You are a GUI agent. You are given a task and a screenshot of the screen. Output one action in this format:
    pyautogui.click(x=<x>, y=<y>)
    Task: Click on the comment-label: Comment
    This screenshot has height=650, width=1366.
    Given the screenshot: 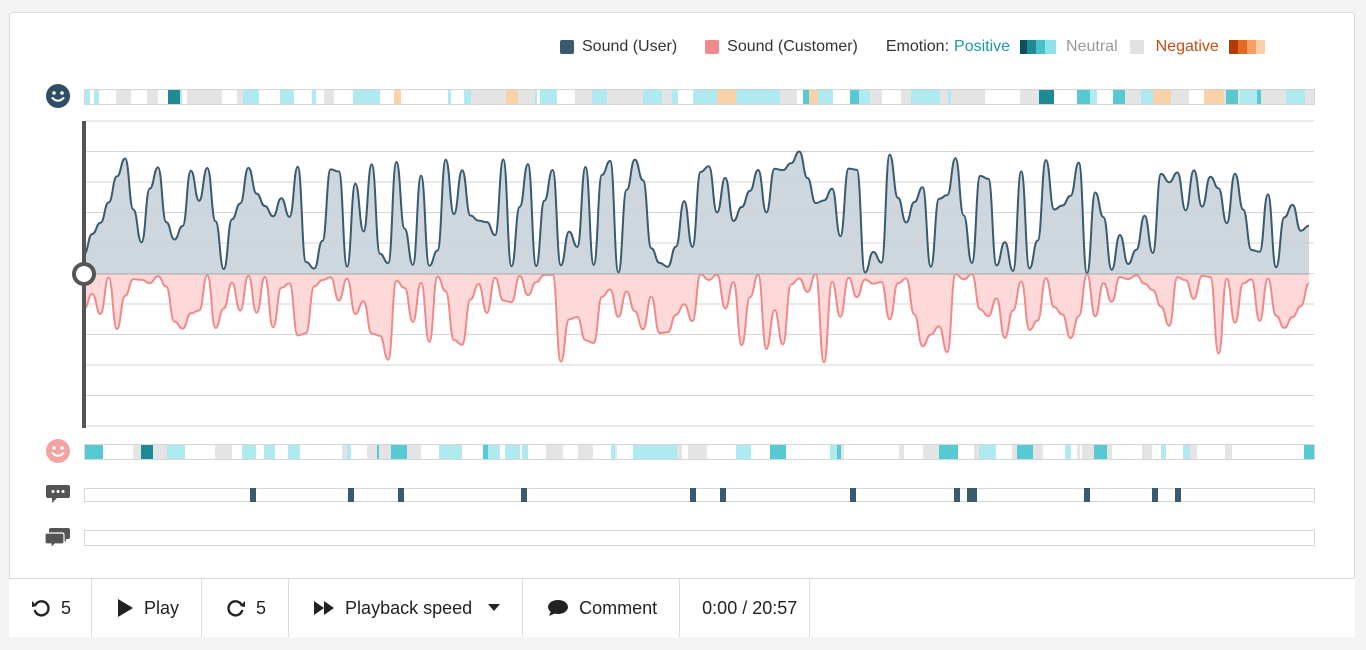 What is the action you would take?
    pyautogui.click(x=618, y=607)
    